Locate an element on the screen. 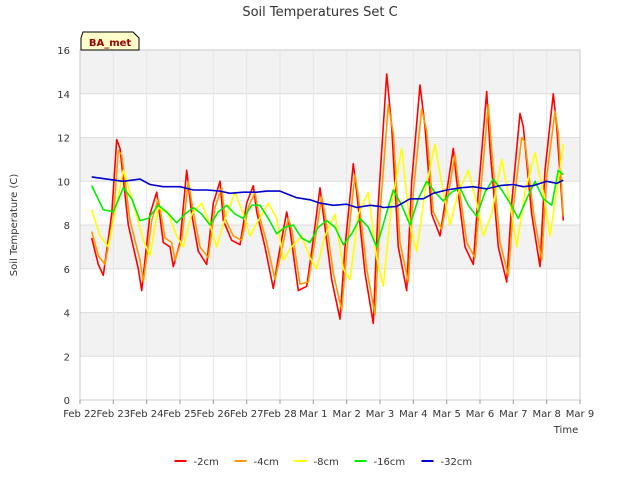 This screenshot has height=480, width=640. x-tick-label: Feb 27 is located at coordinates (247, 414).